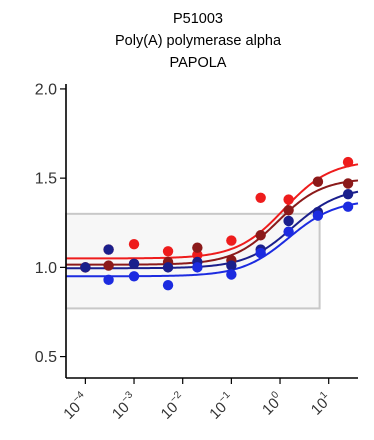 This screenshot has height=440, width=374. What do you see at coordinates (198, 19) in the screenshot?
I see `chart-title-line-1: P51003` at bounding box center [198, 19].